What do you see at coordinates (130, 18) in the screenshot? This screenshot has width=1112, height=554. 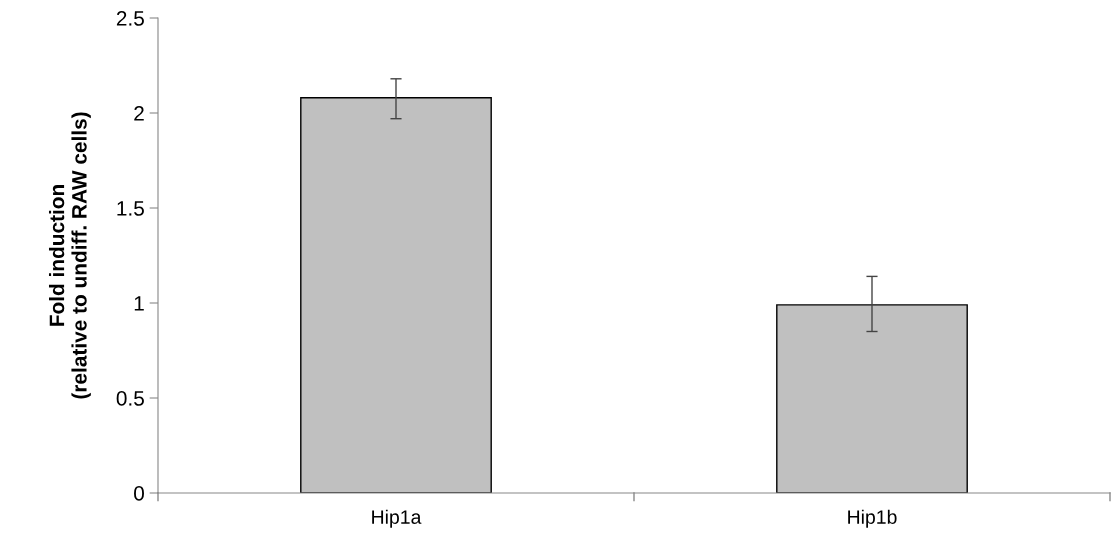 I see `y-tick-label: 2.5` at bounding box center [130, 18].